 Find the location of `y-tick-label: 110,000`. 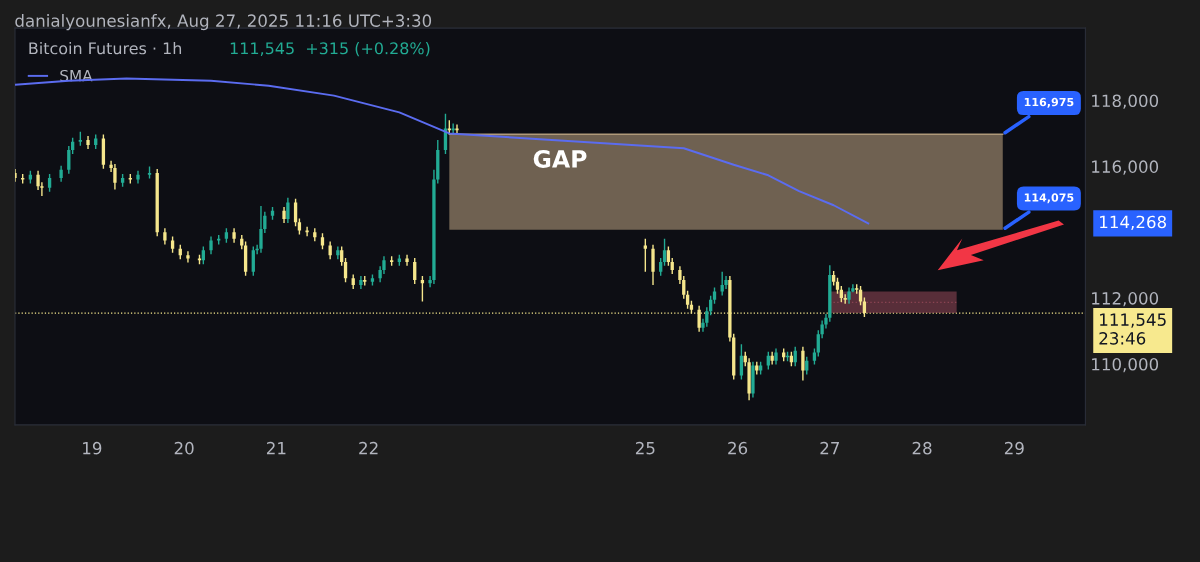

y-tick-label: 110,000 is located at coordinates (1125, 365).